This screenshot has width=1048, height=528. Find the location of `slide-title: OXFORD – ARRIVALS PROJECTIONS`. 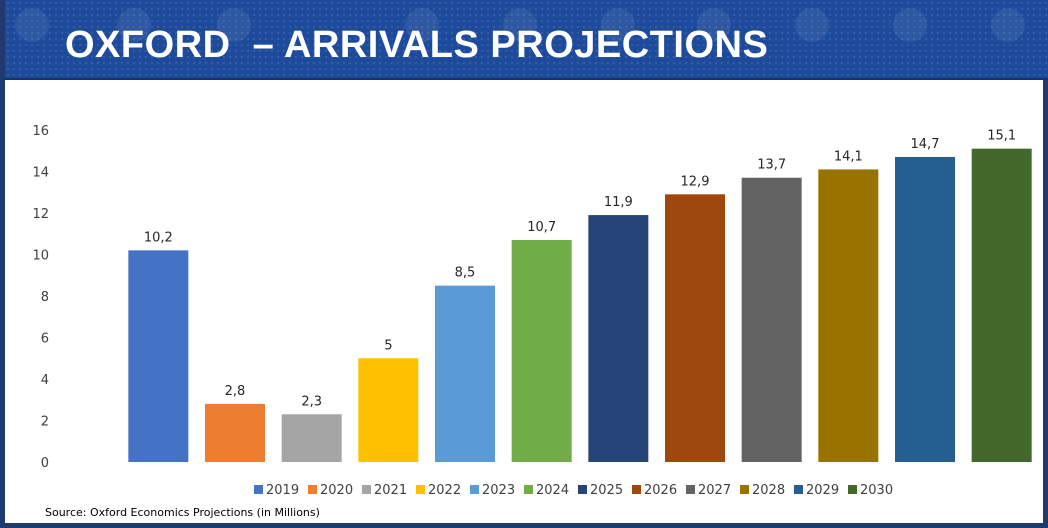

slide-title: OXFORD – ARRIVALS PROJECTIONS is located at coordinates (417, 45).